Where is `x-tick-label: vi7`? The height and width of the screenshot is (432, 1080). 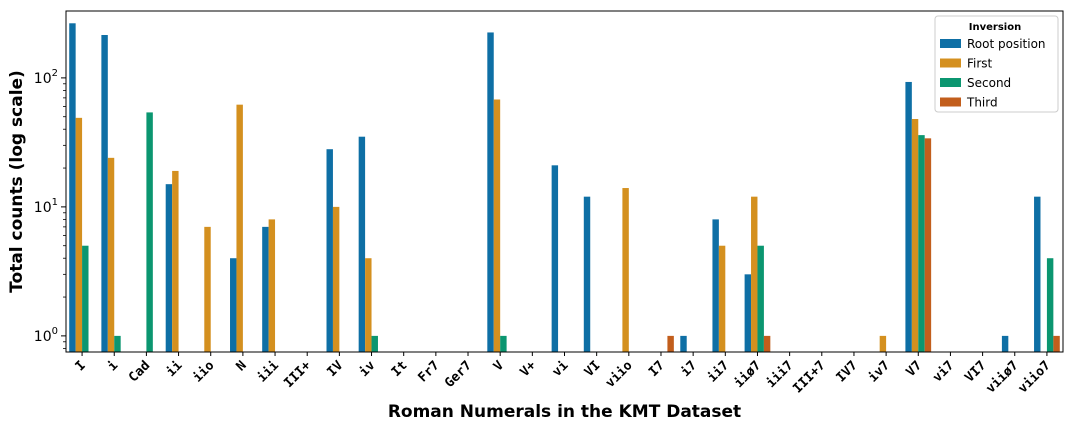
x-tick-label: vi7 is located at coordinates (943, 371).